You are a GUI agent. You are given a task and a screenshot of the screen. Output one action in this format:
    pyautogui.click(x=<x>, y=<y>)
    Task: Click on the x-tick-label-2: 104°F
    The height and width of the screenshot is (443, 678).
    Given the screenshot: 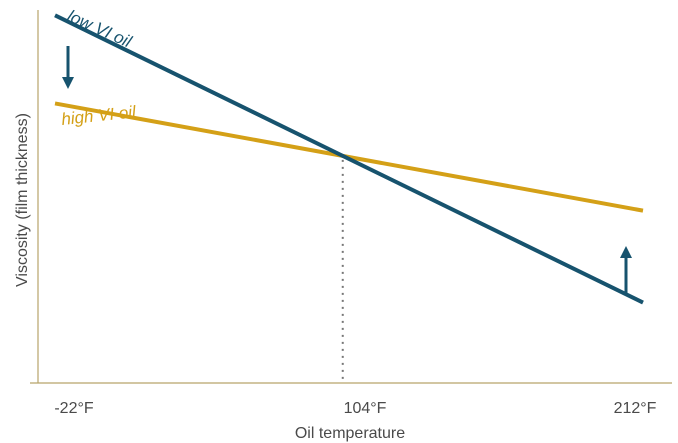 What is the action you would take?
    pyautogui.click(x=365, y=408)
    